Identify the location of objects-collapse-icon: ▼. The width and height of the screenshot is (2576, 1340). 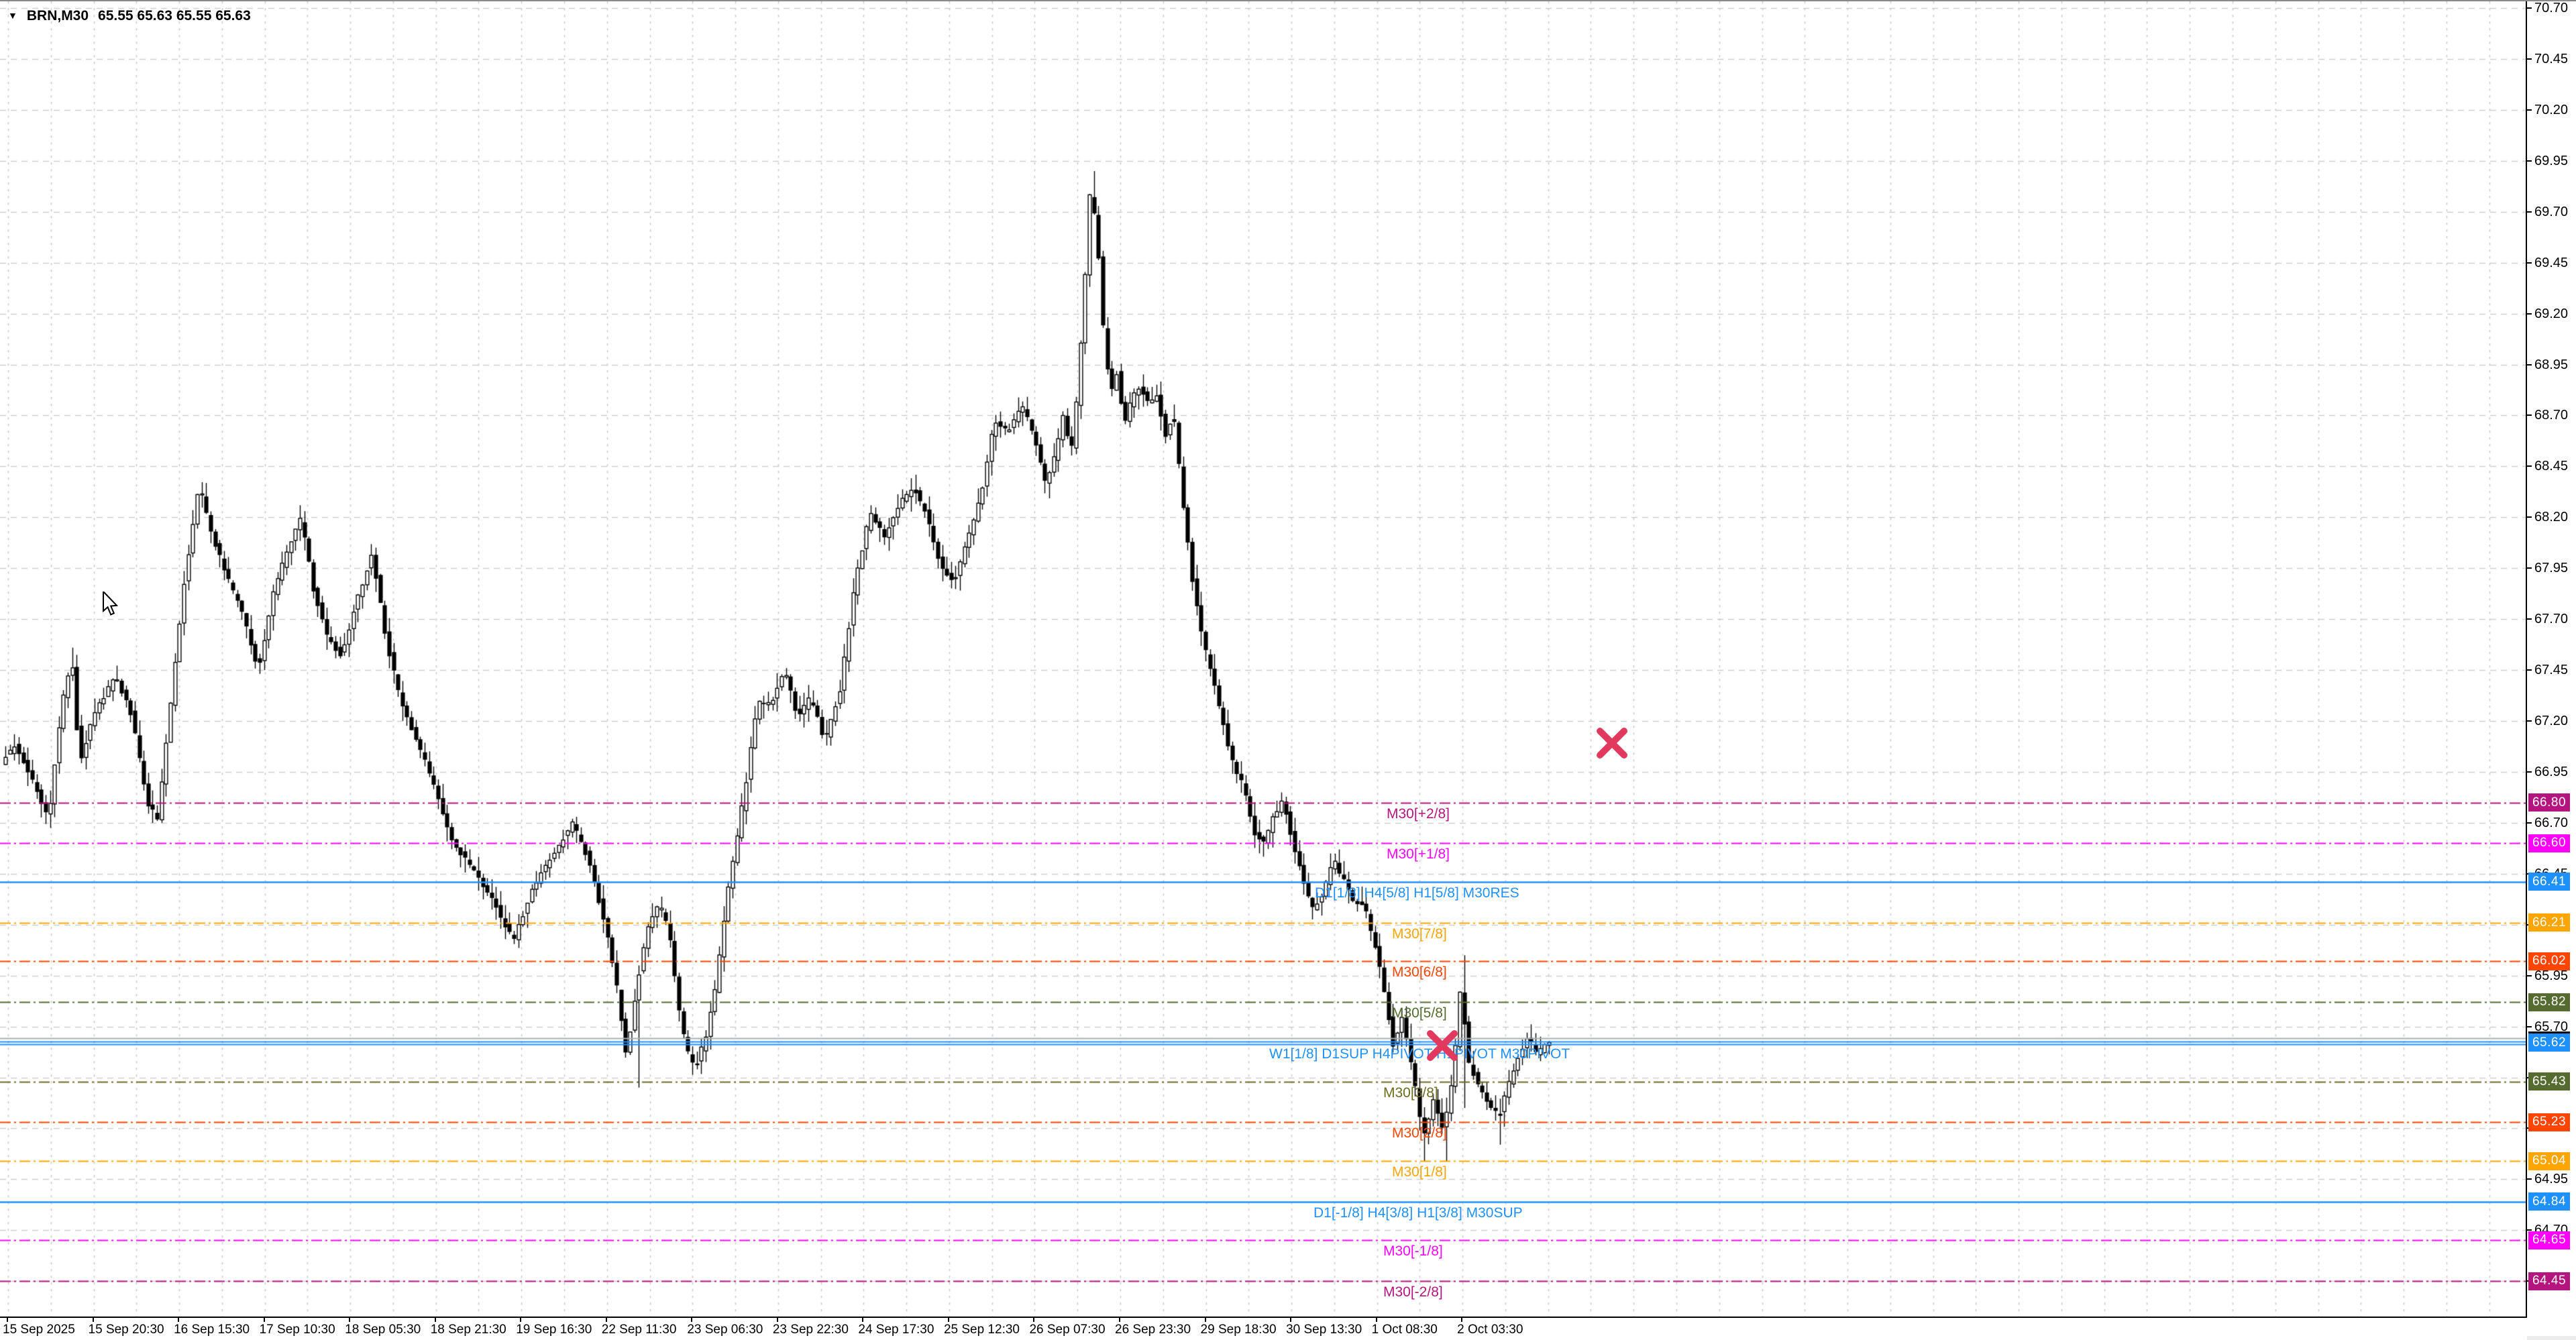
(12, 15).